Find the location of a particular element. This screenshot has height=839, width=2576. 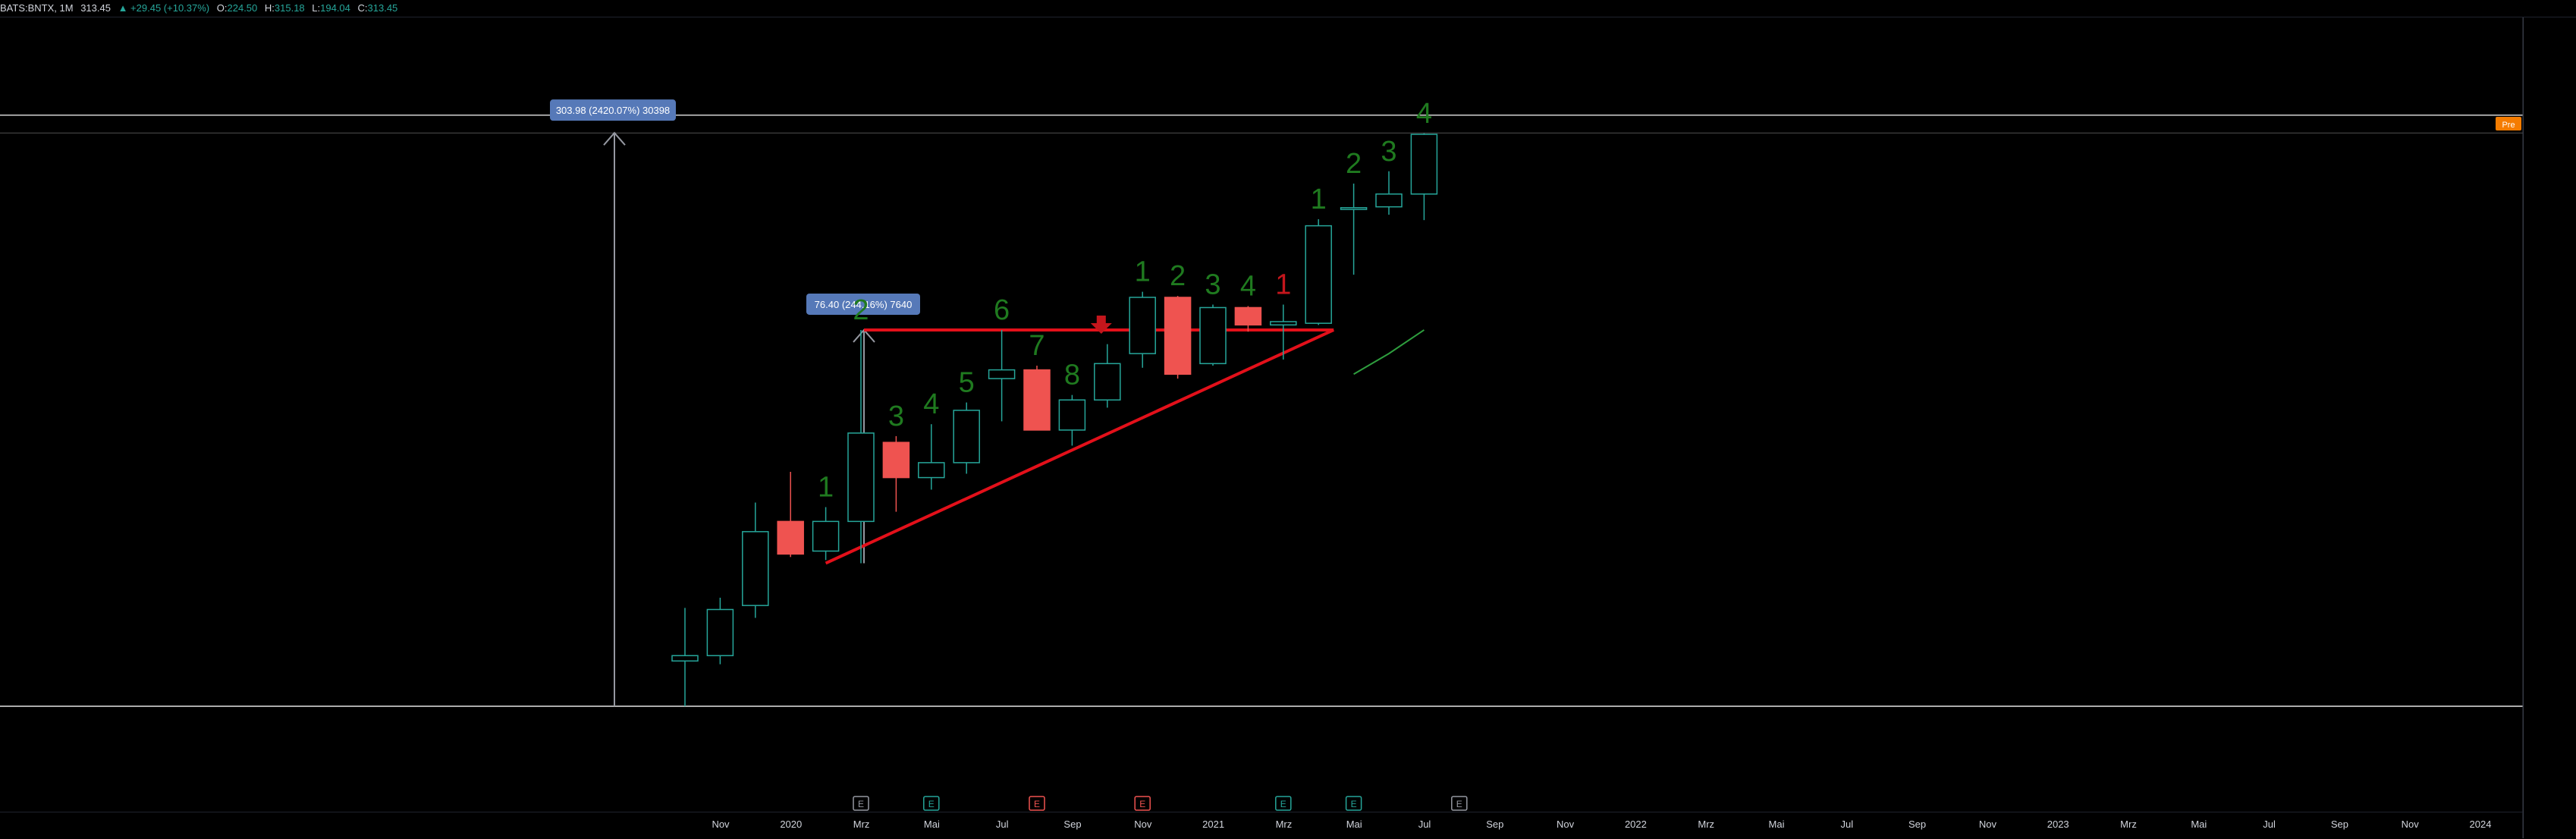

td-count-label: 7 is located at coordinates (1037, 346).